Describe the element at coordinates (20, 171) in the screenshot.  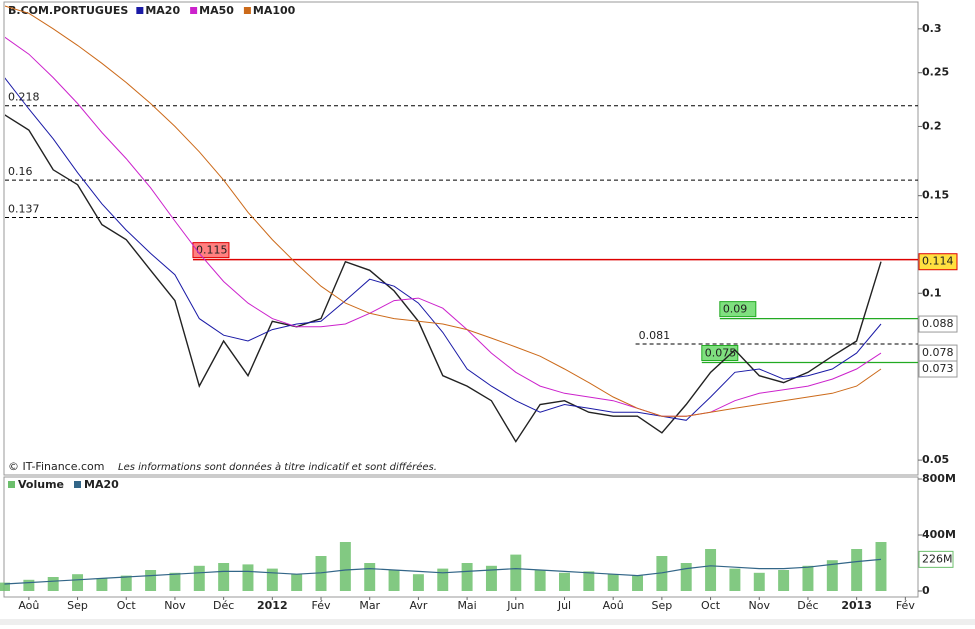
I see `level-label: 0.16` at that location.